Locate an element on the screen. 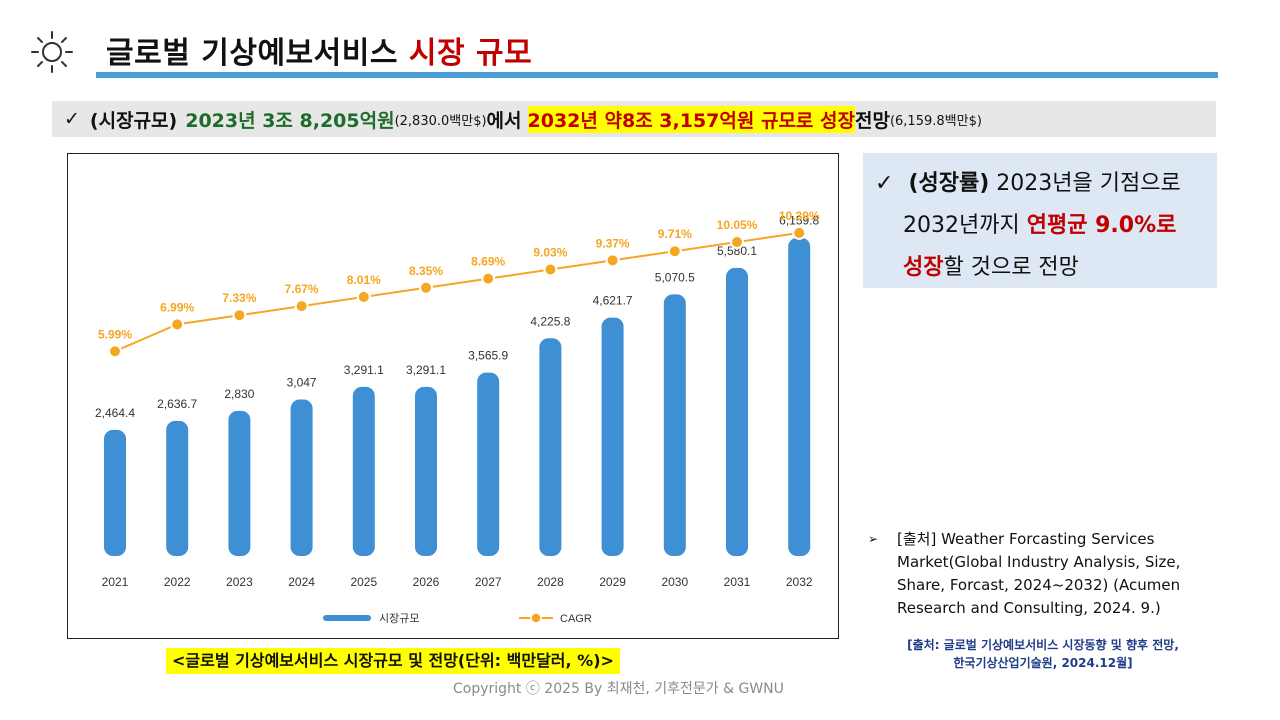  x-tick-label: 2031 is located at coordinates (737, 582).